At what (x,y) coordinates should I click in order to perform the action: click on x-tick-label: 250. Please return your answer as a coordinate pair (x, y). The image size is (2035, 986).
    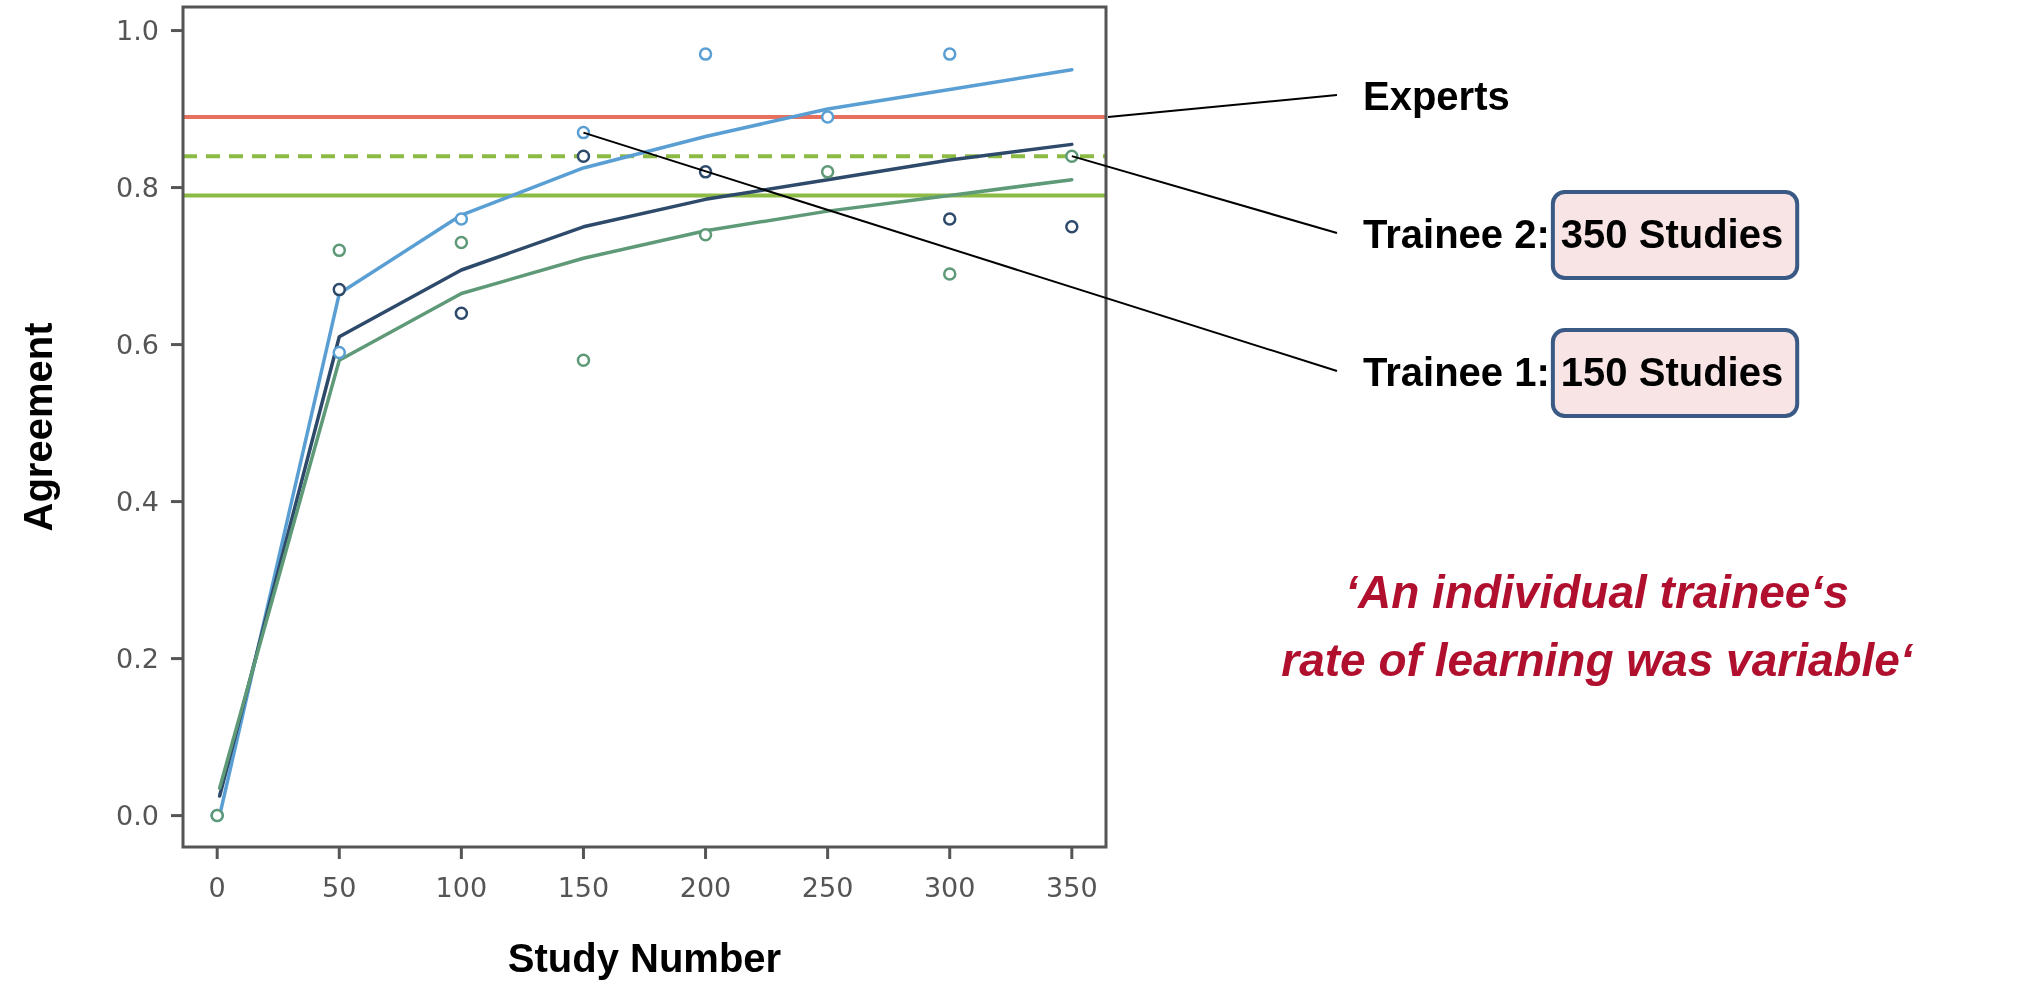
    Looking at the image, I should click on (827, 887).